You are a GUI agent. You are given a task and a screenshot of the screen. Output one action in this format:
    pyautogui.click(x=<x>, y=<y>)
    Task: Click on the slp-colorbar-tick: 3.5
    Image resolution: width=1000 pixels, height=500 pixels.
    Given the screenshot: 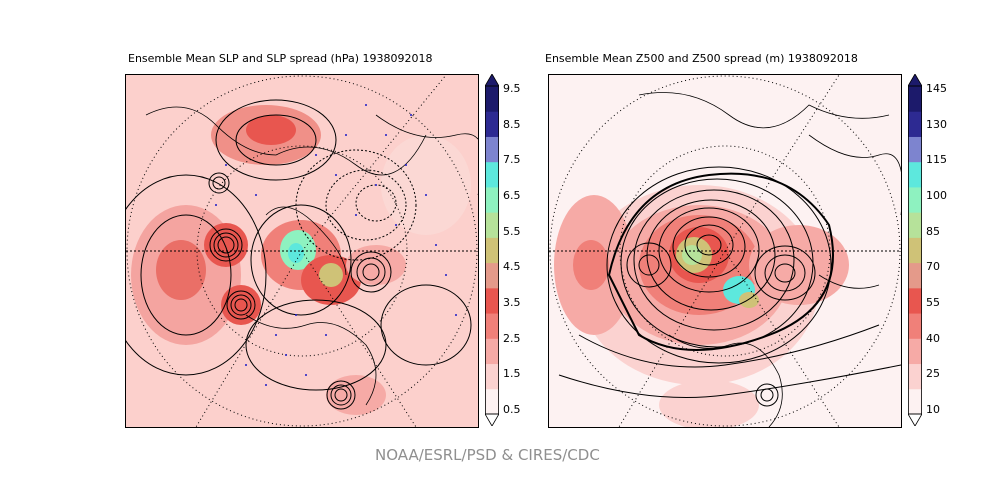 What is the action you would take?
    pyautogui.click(x=512, y=302)
    